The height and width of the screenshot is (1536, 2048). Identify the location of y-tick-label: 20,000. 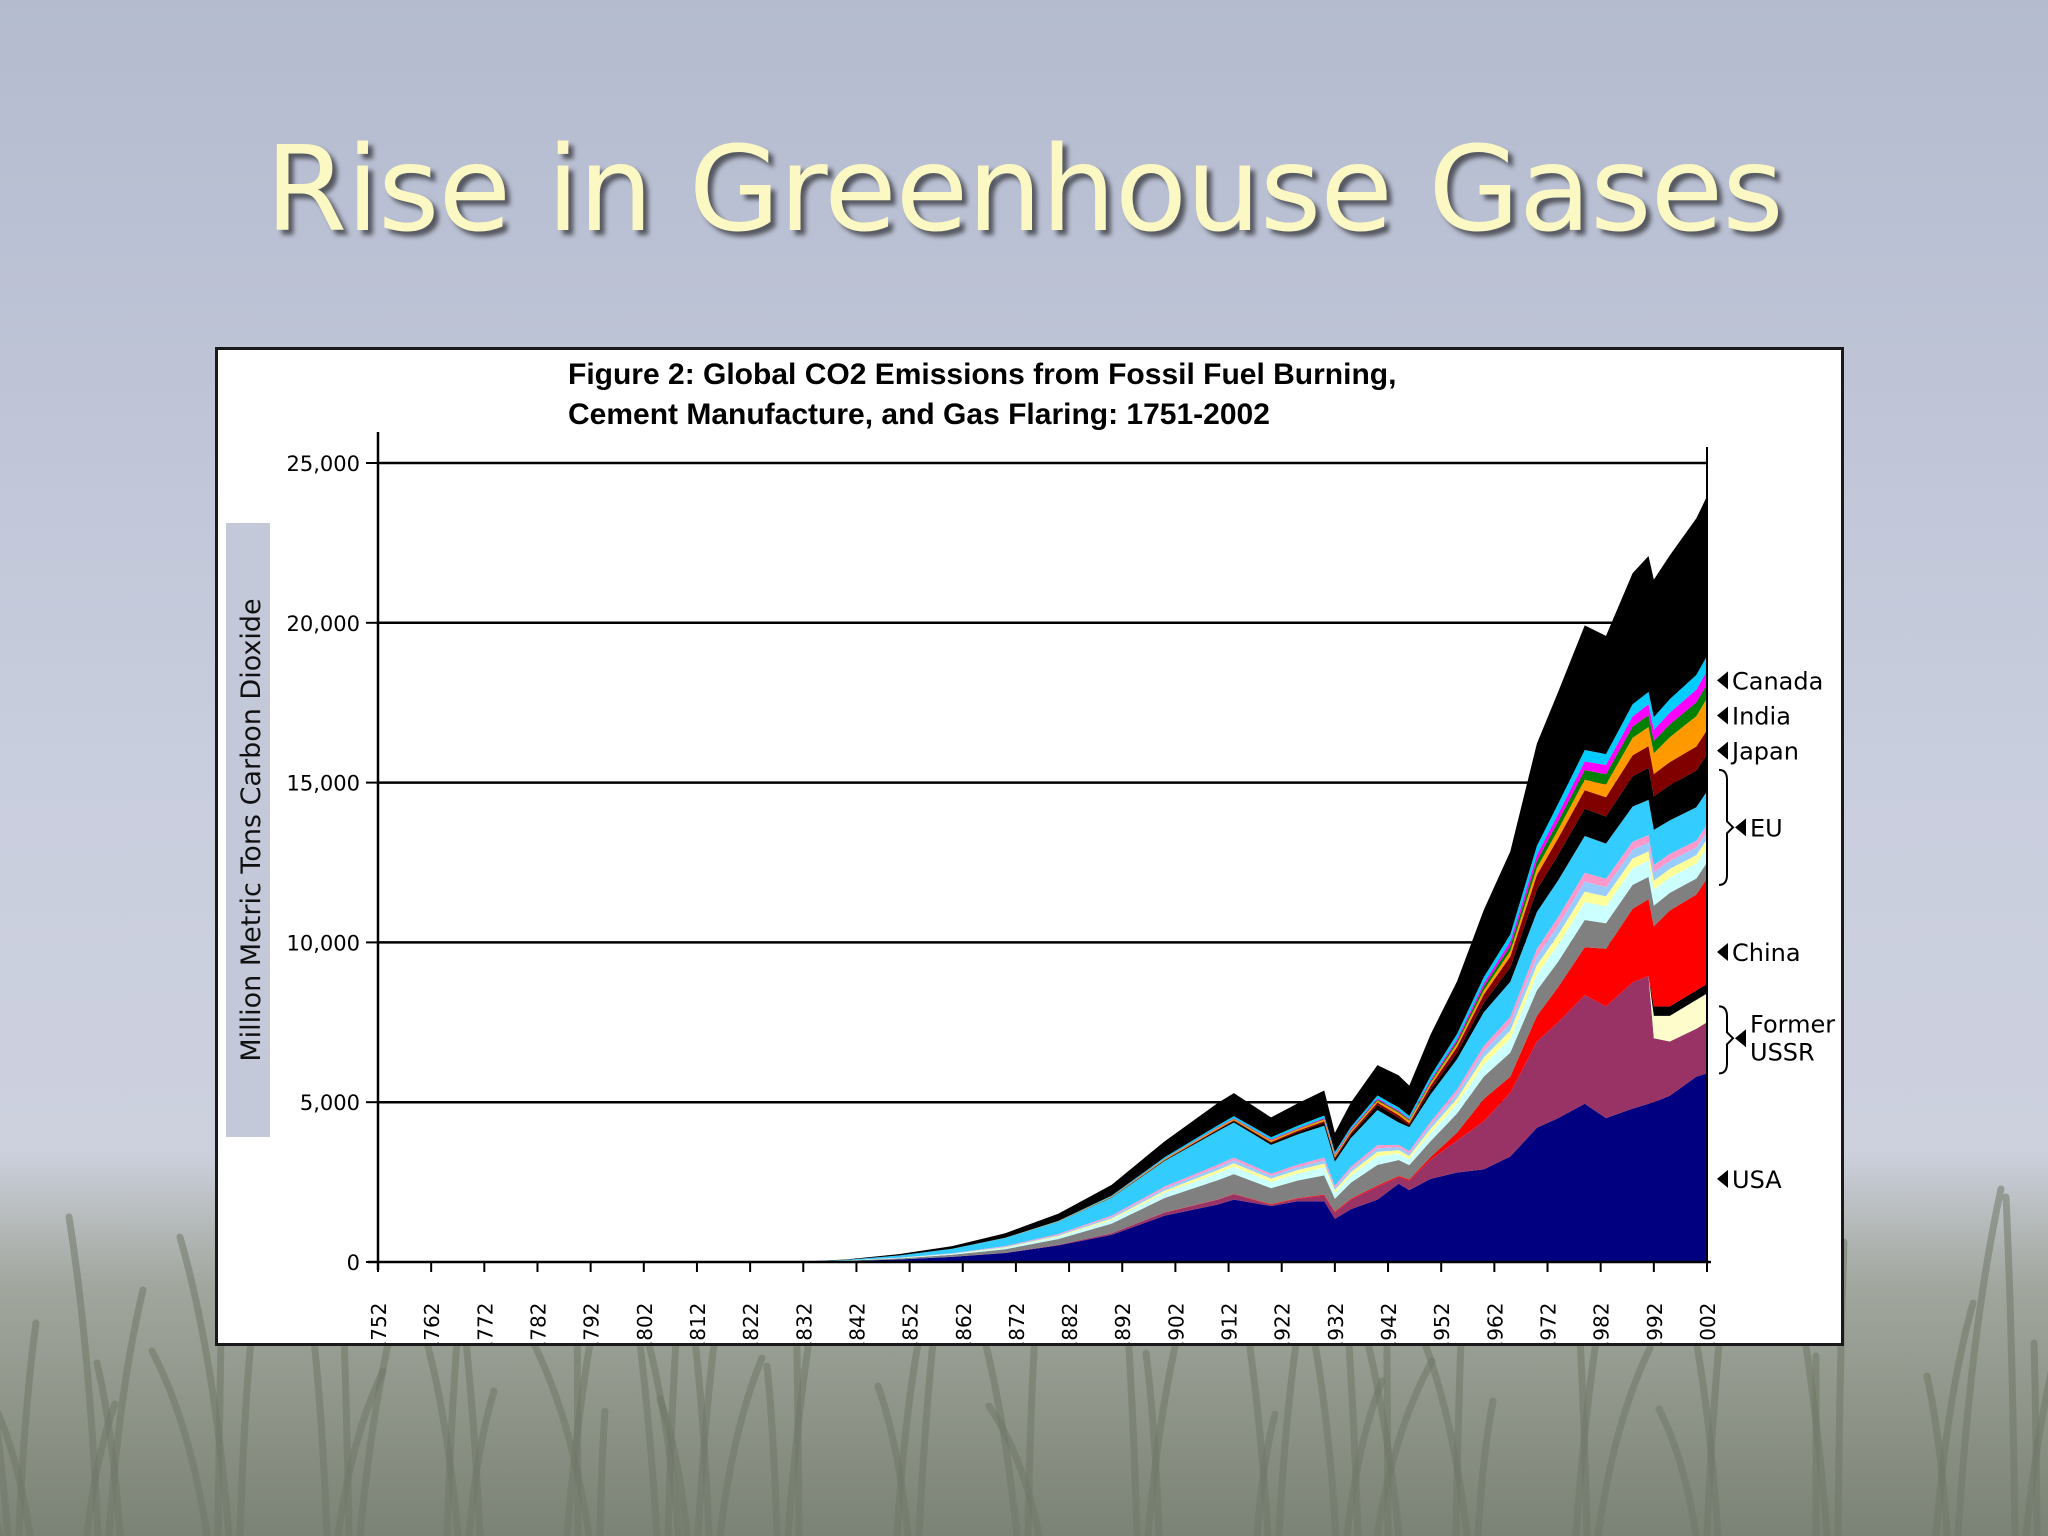
(323, 624).